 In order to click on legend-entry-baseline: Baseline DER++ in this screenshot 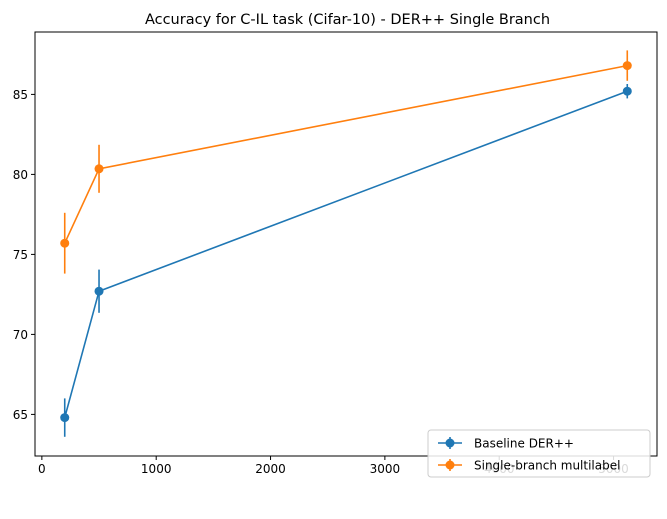, I will do `click(506, 444)`.